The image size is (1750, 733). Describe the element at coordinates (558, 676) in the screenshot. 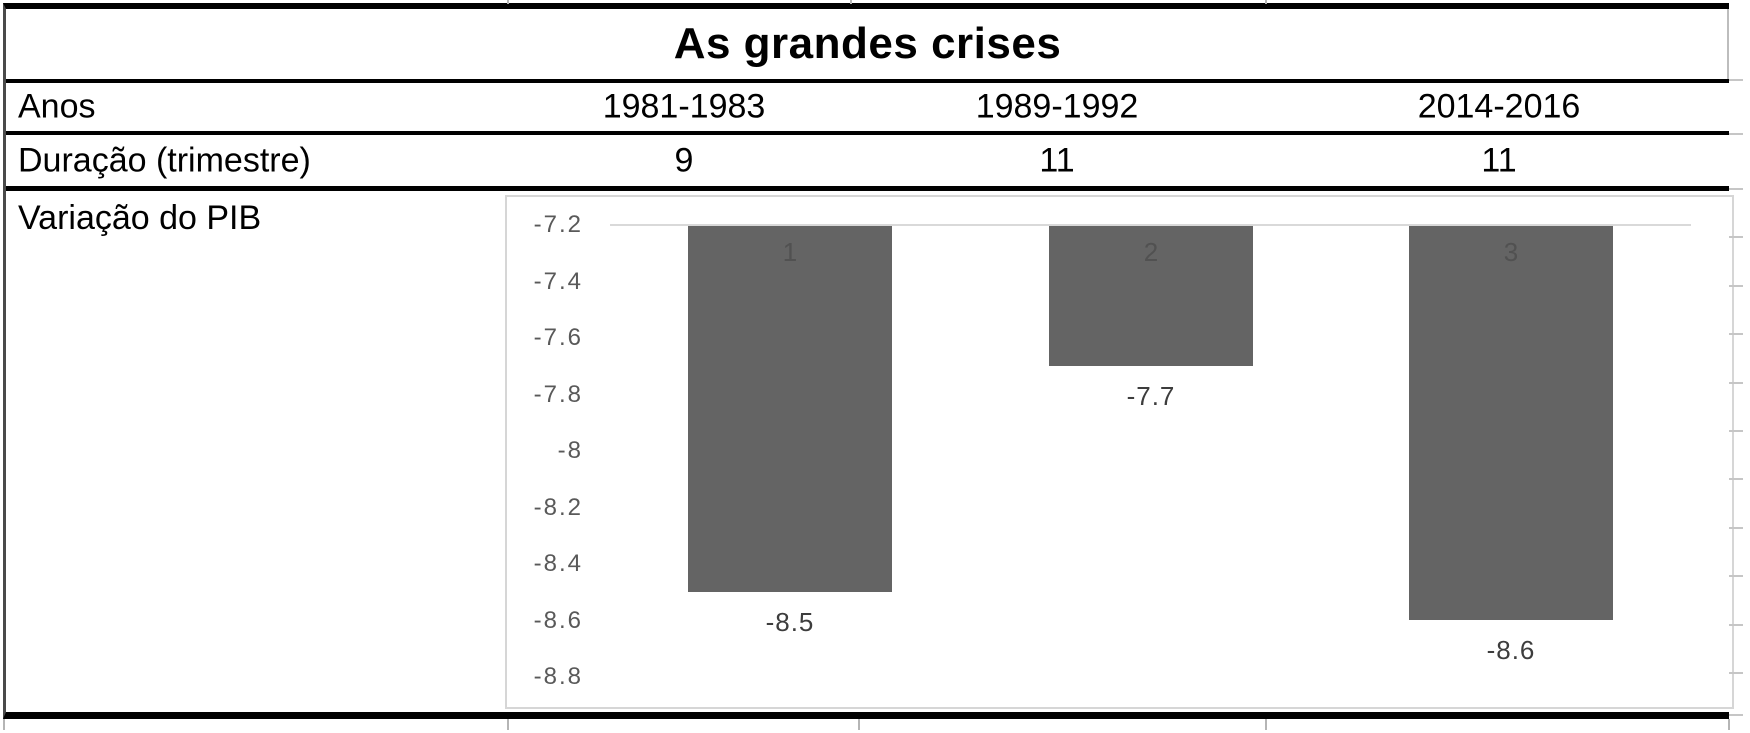

I see `y-axis-tick-label: -8.8` at that location.